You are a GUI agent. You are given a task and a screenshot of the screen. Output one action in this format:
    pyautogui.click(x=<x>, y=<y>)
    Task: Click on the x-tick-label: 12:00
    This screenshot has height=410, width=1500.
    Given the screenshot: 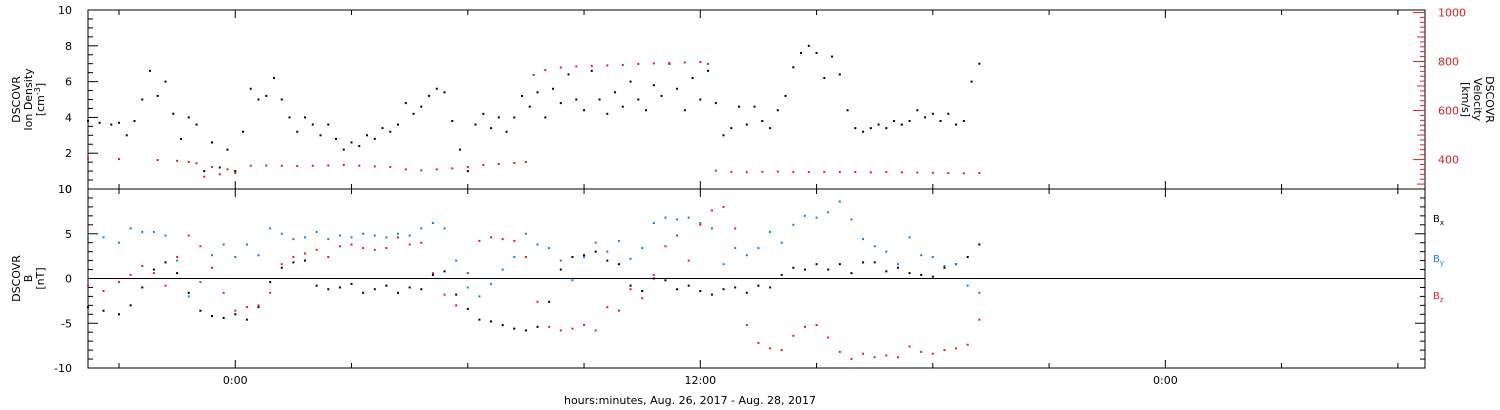 What is the action you would take?
    pyautogui.click(x=700, y=380)
    